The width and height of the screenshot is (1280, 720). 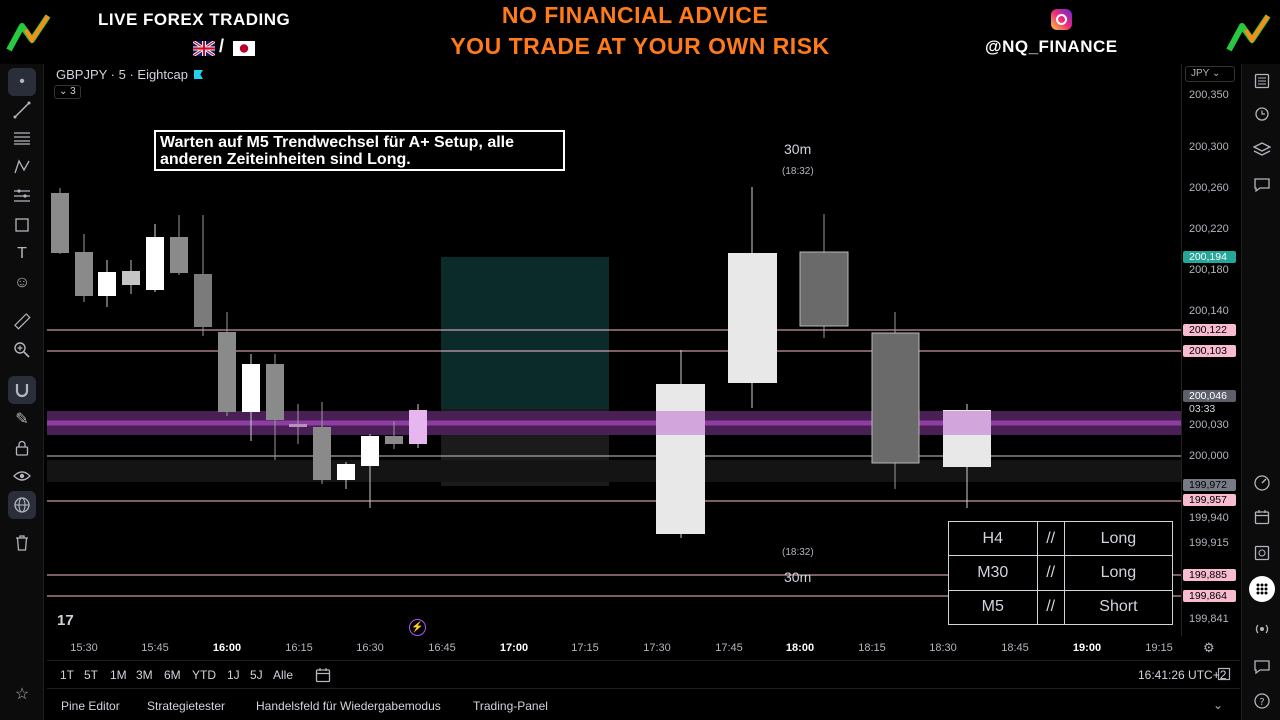 What do you see at coordinates (1209, 270) in the screenshot?
I see `price-label: 200,180` at bounding box center [1209, 270].